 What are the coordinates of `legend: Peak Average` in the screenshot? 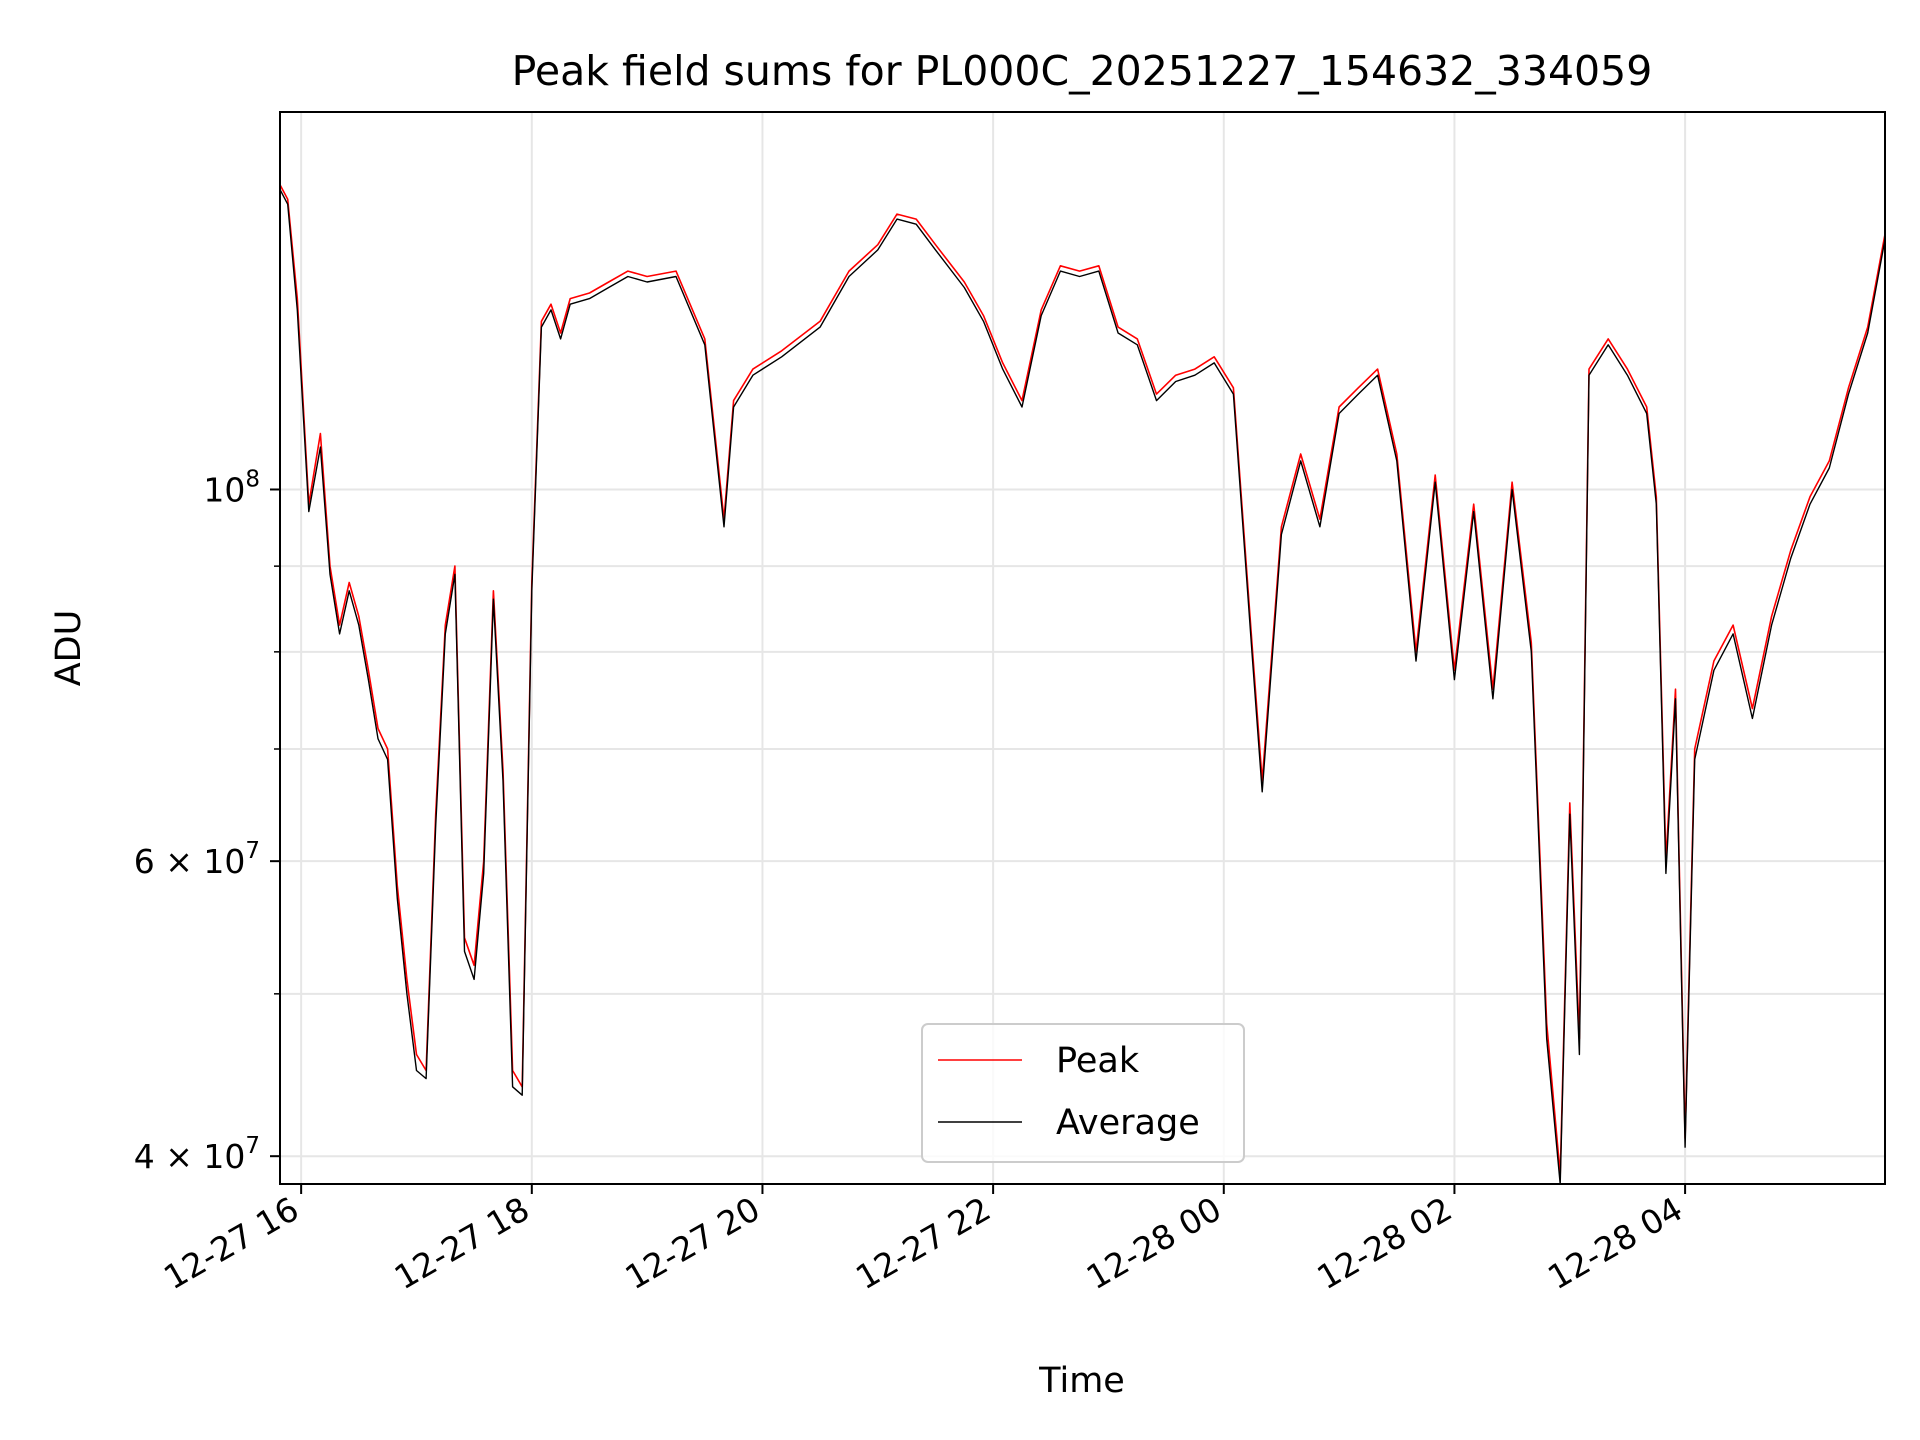 It's located at (1083, 1093).